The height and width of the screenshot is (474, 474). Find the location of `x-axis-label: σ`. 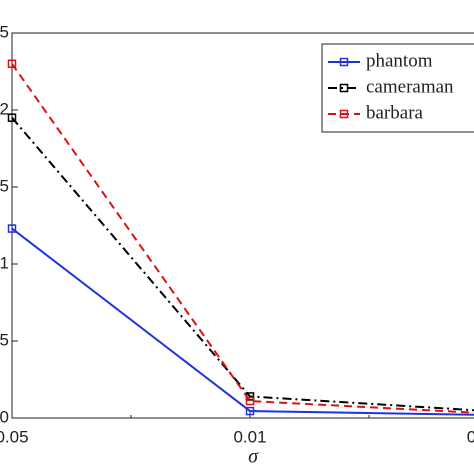

x-axis-label: σ is located at coordinates (253, 457).